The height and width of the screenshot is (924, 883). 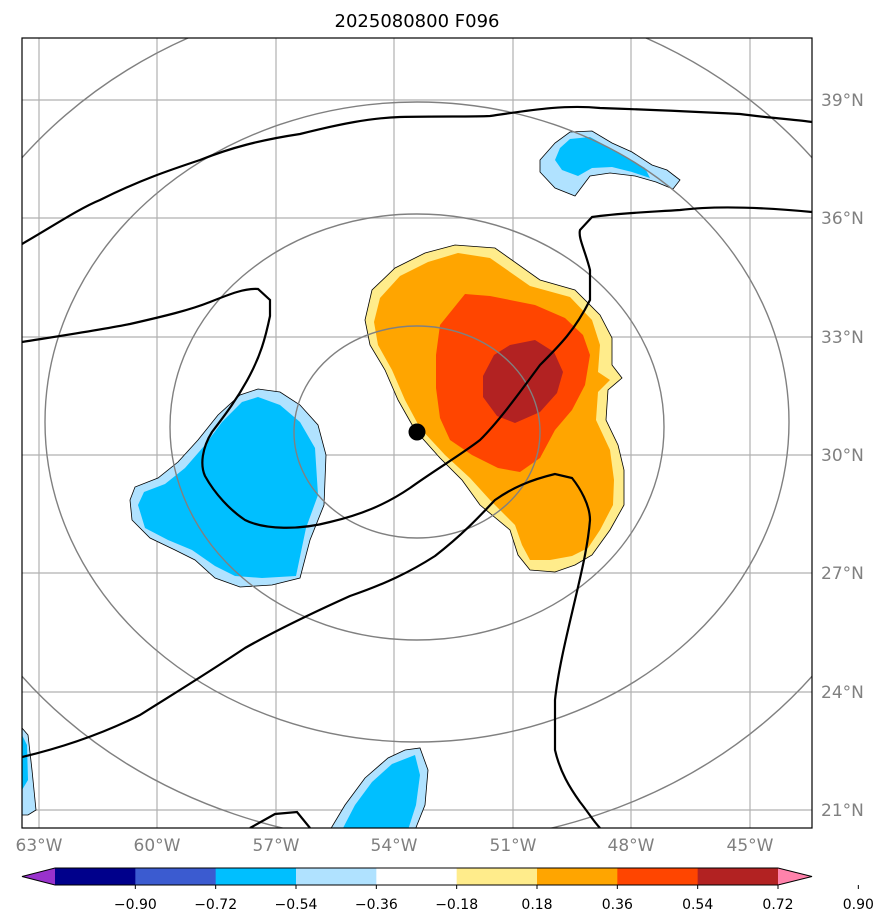 I want to click on latitude-tick-label: 39°N, so click(x=842, y=101).